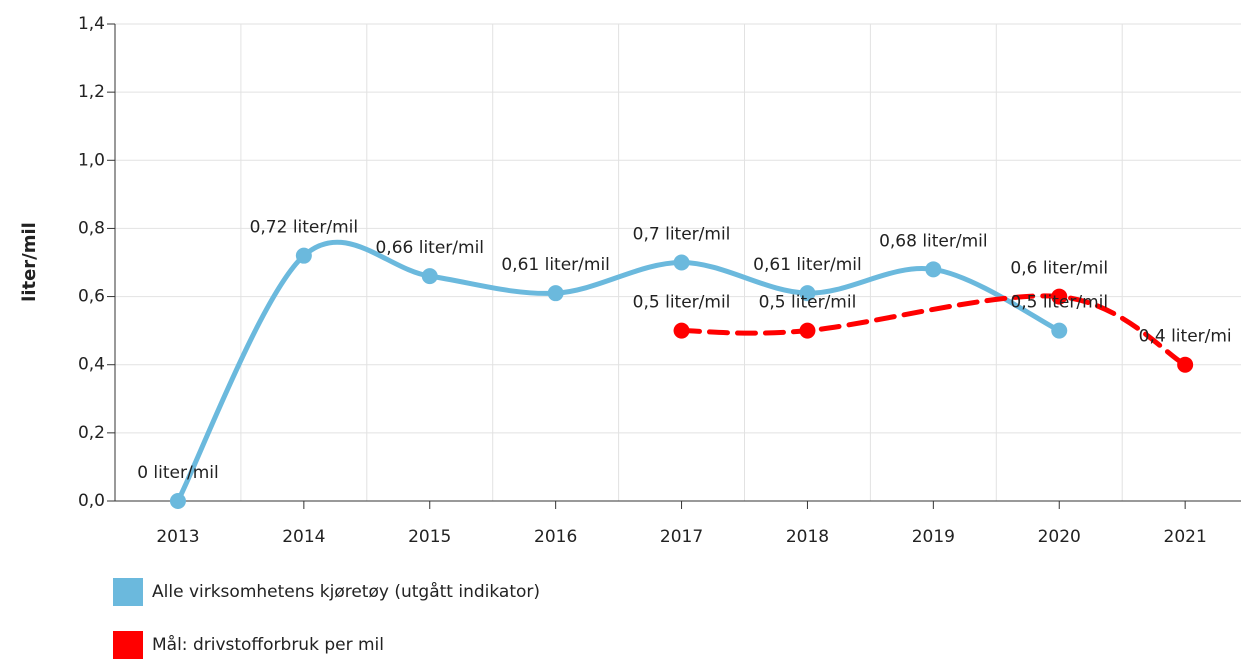 Image resolution: width=1242 pixels, height=669 pixels. What do you see at coordinates (91, 160) in the screenshot?
I see `y-tick-label: 1,0` at bounding box center [91, 160].